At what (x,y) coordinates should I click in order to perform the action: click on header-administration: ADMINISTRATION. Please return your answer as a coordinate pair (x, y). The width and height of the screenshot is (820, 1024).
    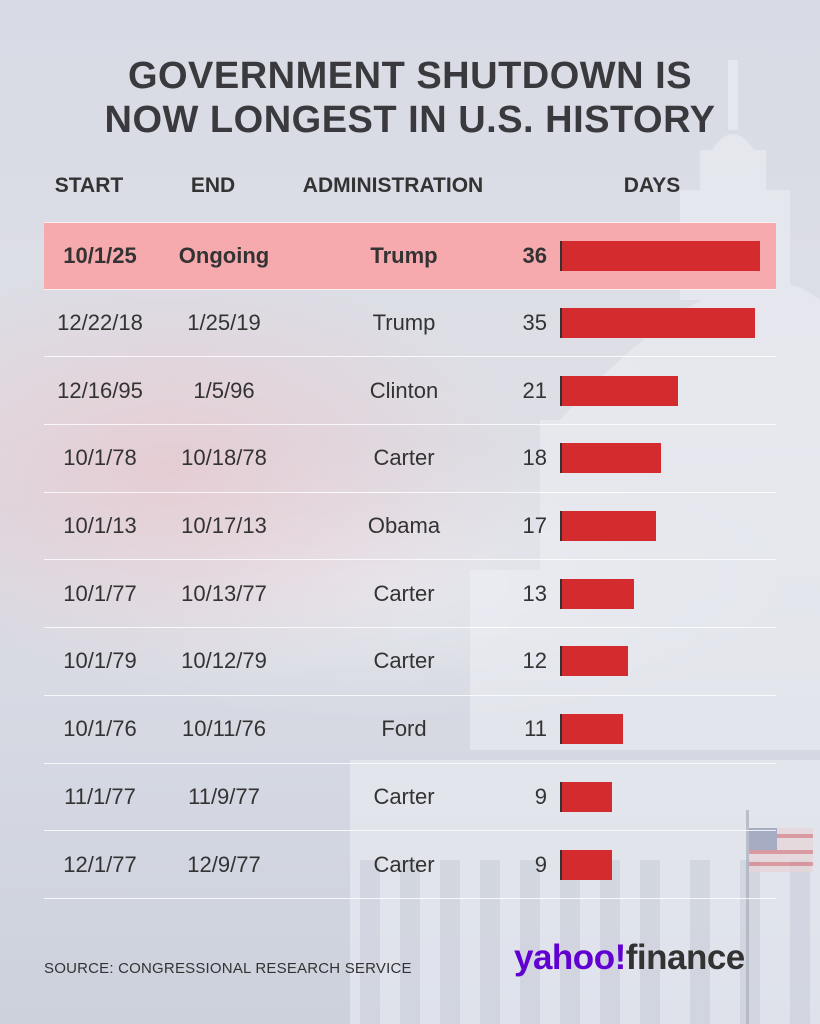
    Looking at the image, I should click on (393, 185).